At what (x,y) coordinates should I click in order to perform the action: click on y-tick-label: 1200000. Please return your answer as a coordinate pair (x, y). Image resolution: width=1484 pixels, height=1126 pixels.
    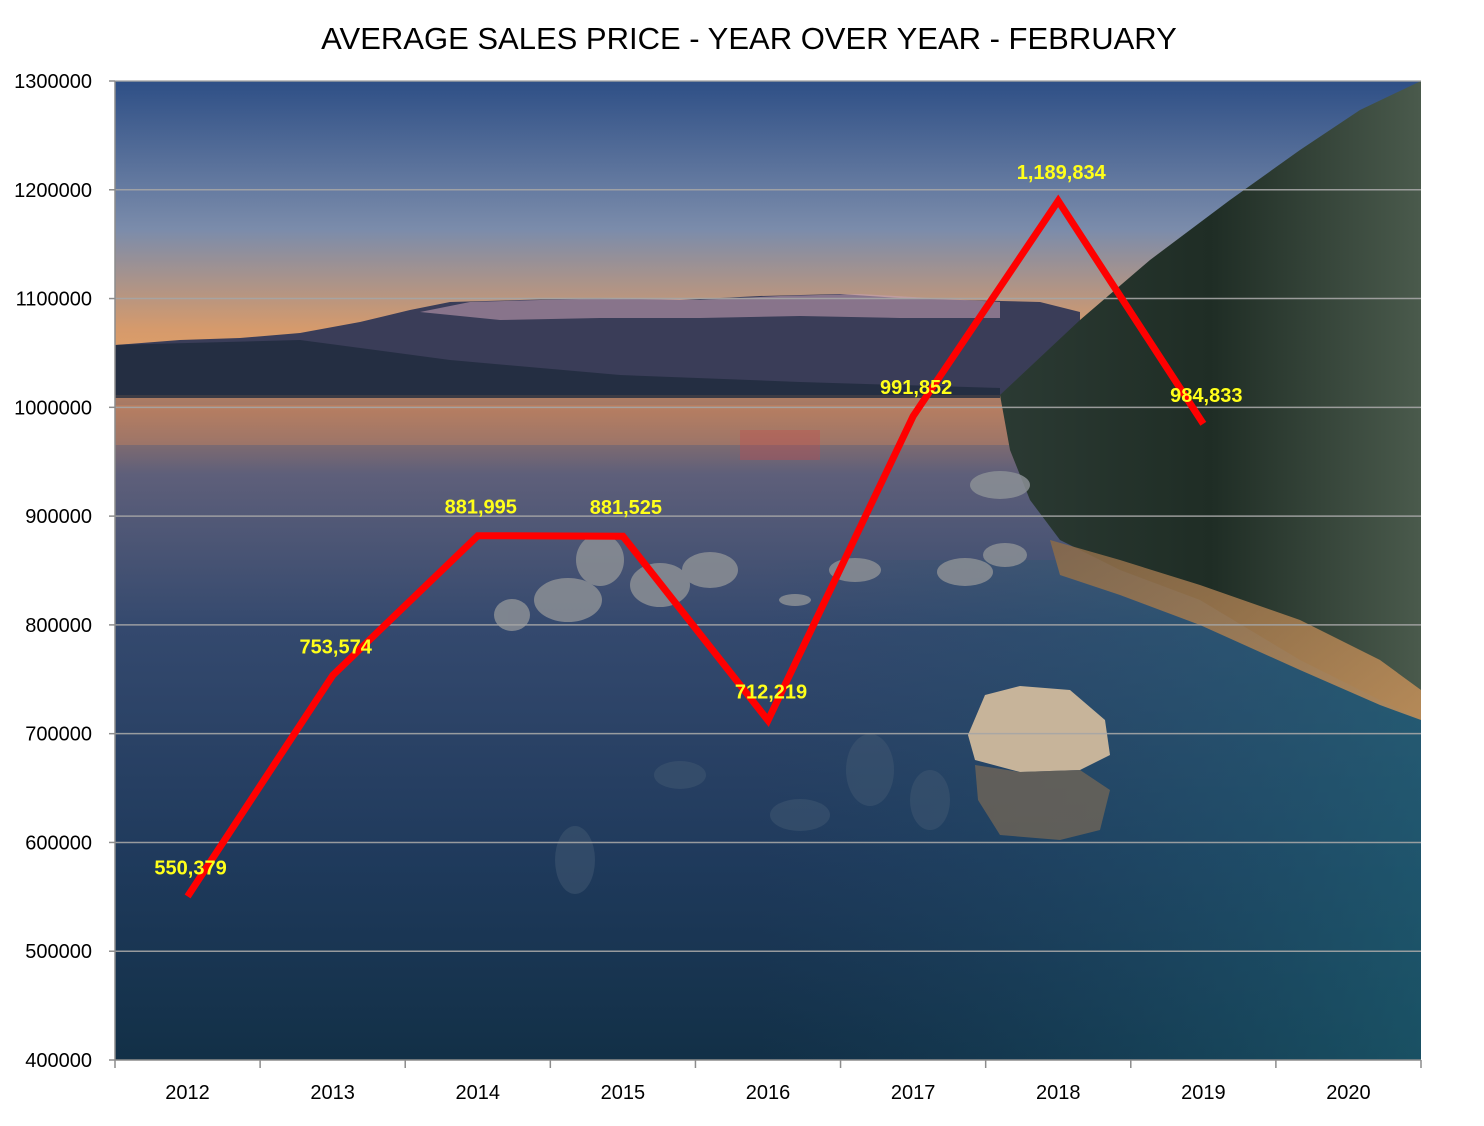
    Looking at the image, I should click on (53, 191).